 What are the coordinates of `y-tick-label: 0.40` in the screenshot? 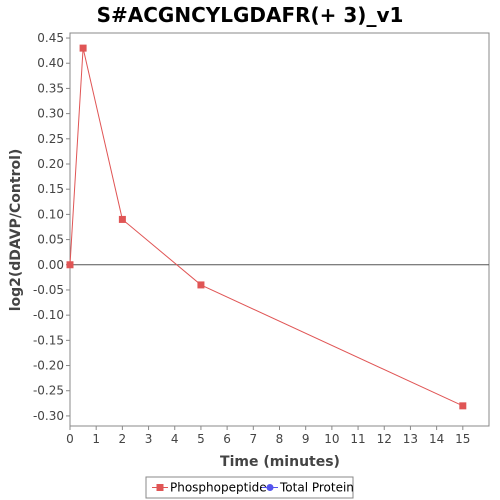 It's located at (50, 63).